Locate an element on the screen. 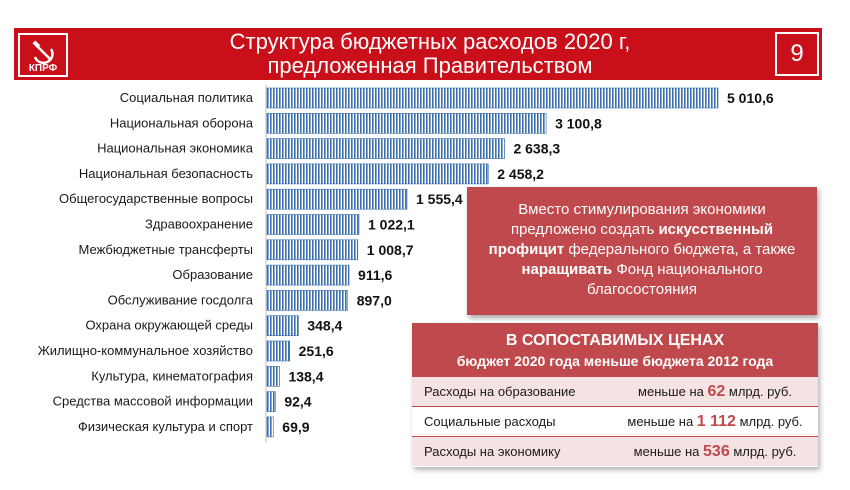 Image resolution: width=850 pixels, height=490 pixels. category-label: Культура, кинематография is located at coordinates (172, 375).